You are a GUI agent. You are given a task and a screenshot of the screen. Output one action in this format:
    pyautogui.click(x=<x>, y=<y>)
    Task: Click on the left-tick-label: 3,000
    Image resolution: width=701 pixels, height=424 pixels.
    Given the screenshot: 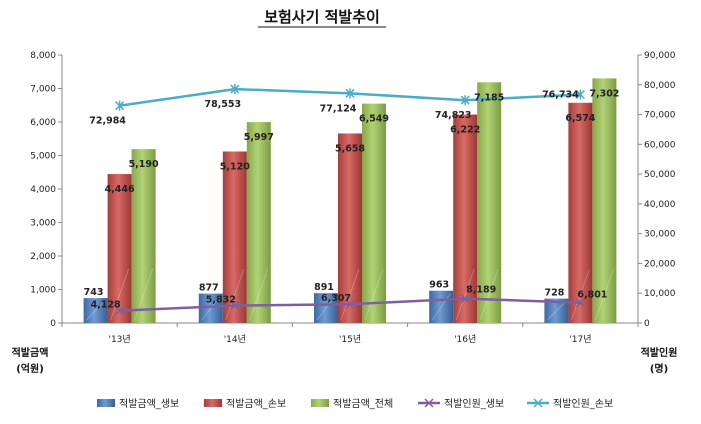 What is the action you would take?
    pyautogui.click(x=43, y=224)
    